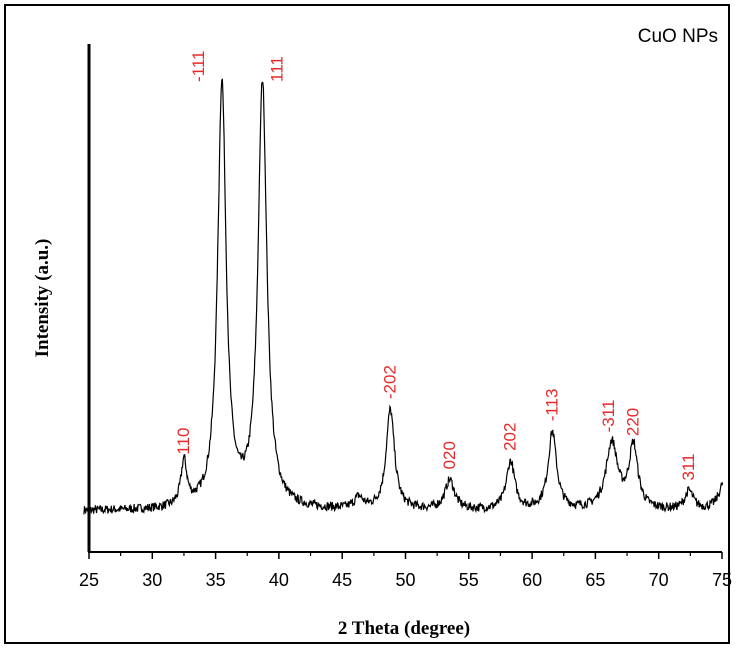  Describe the element at coordinates (632, 422) in the screenshot. I see `peak-label: 220` at that location.